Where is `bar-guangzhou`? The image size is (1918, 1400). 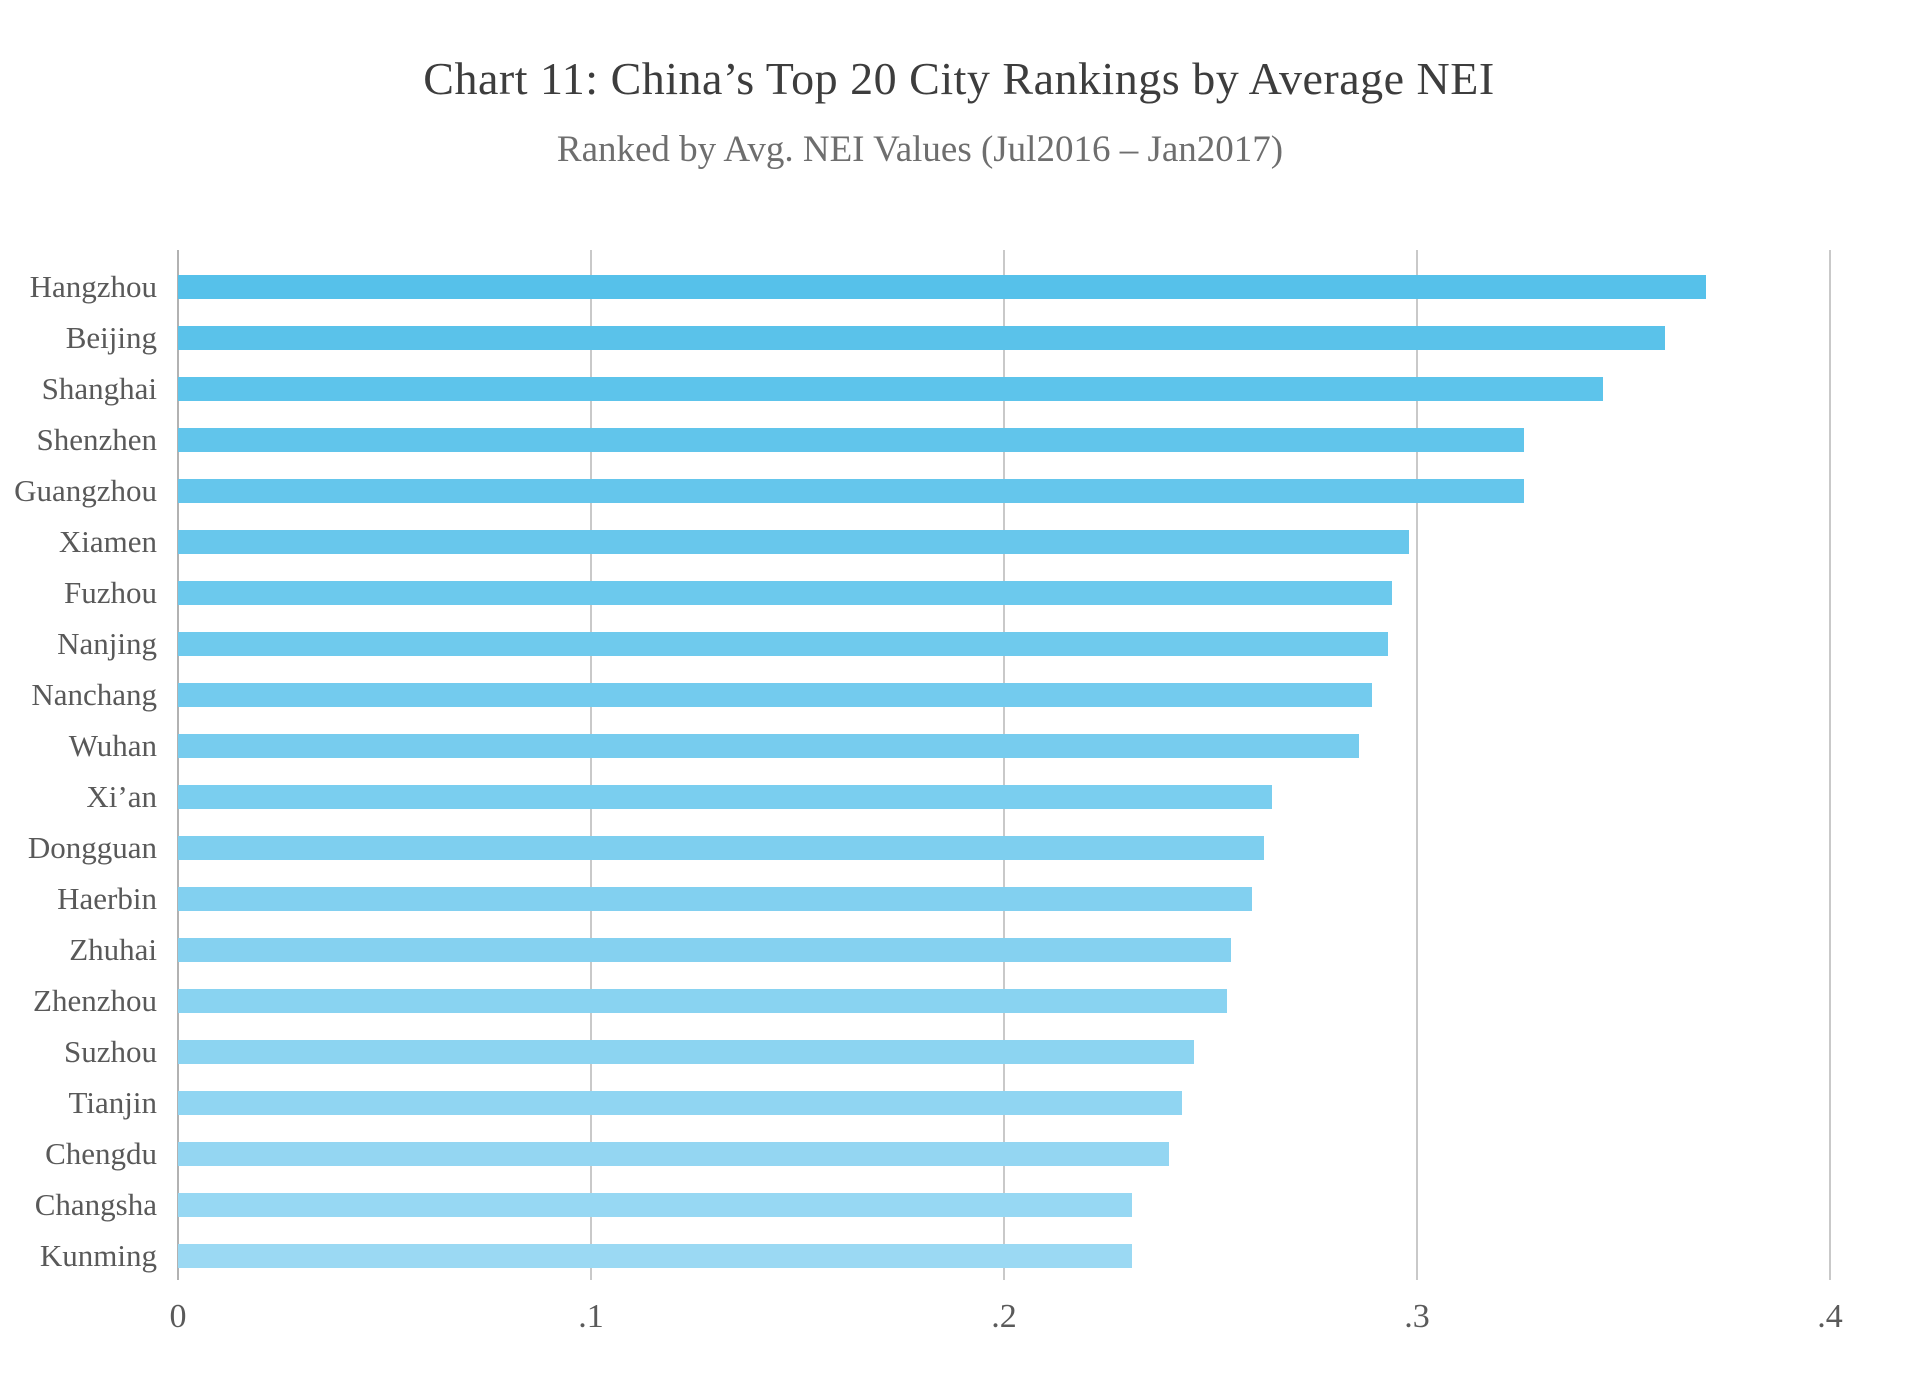 bar-guangzhou is located at coordinates (851, 491).